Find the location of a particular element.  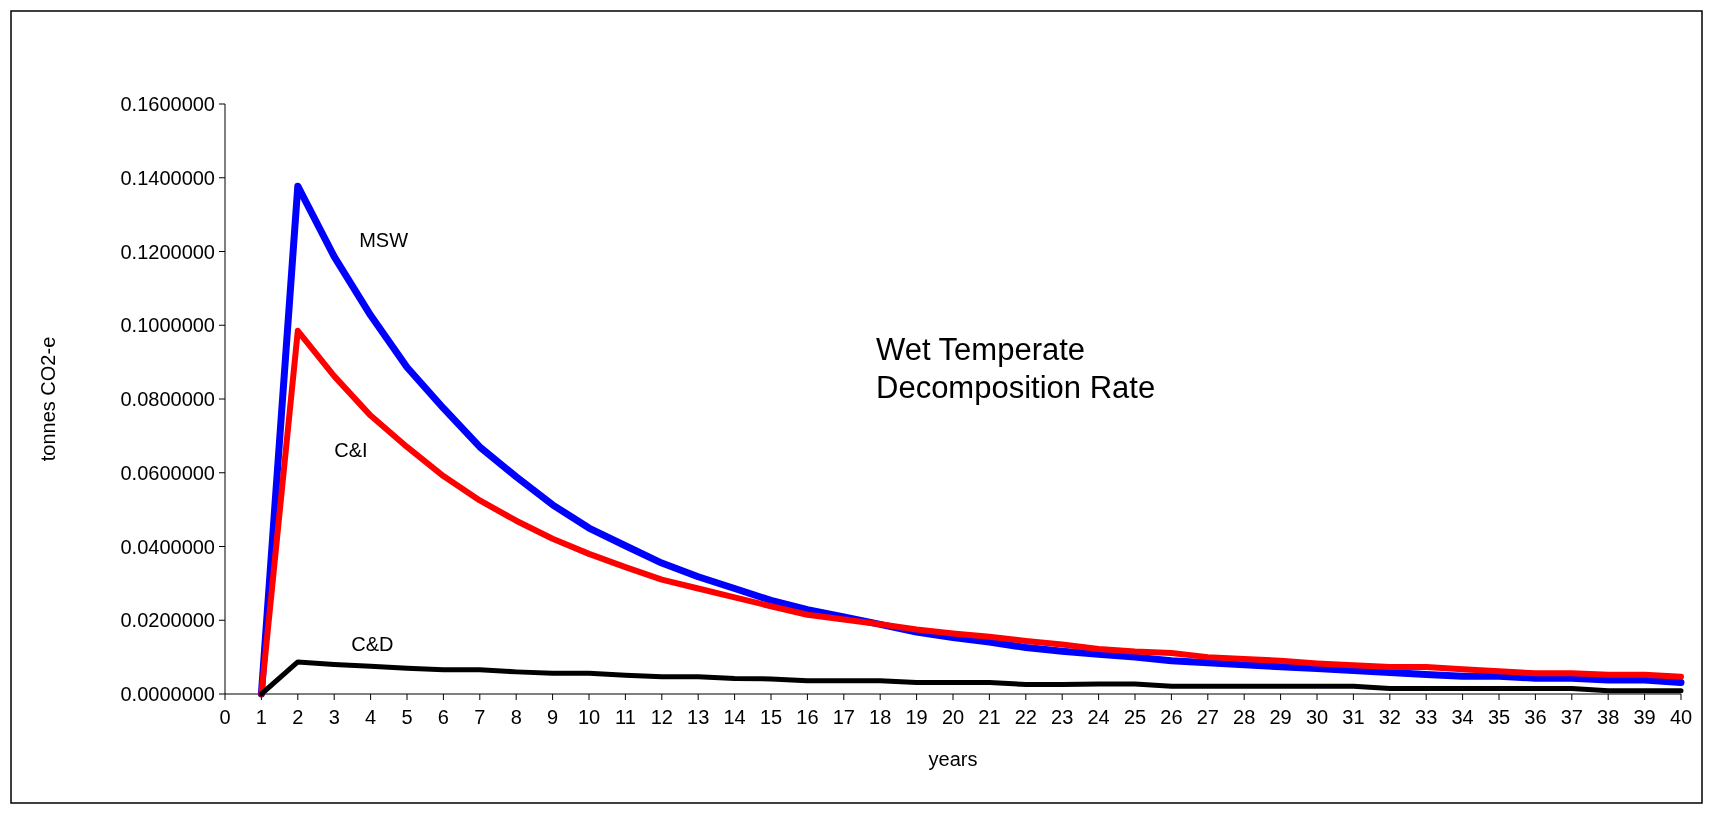

series-label: C&D is located at coordinates (372, 643).